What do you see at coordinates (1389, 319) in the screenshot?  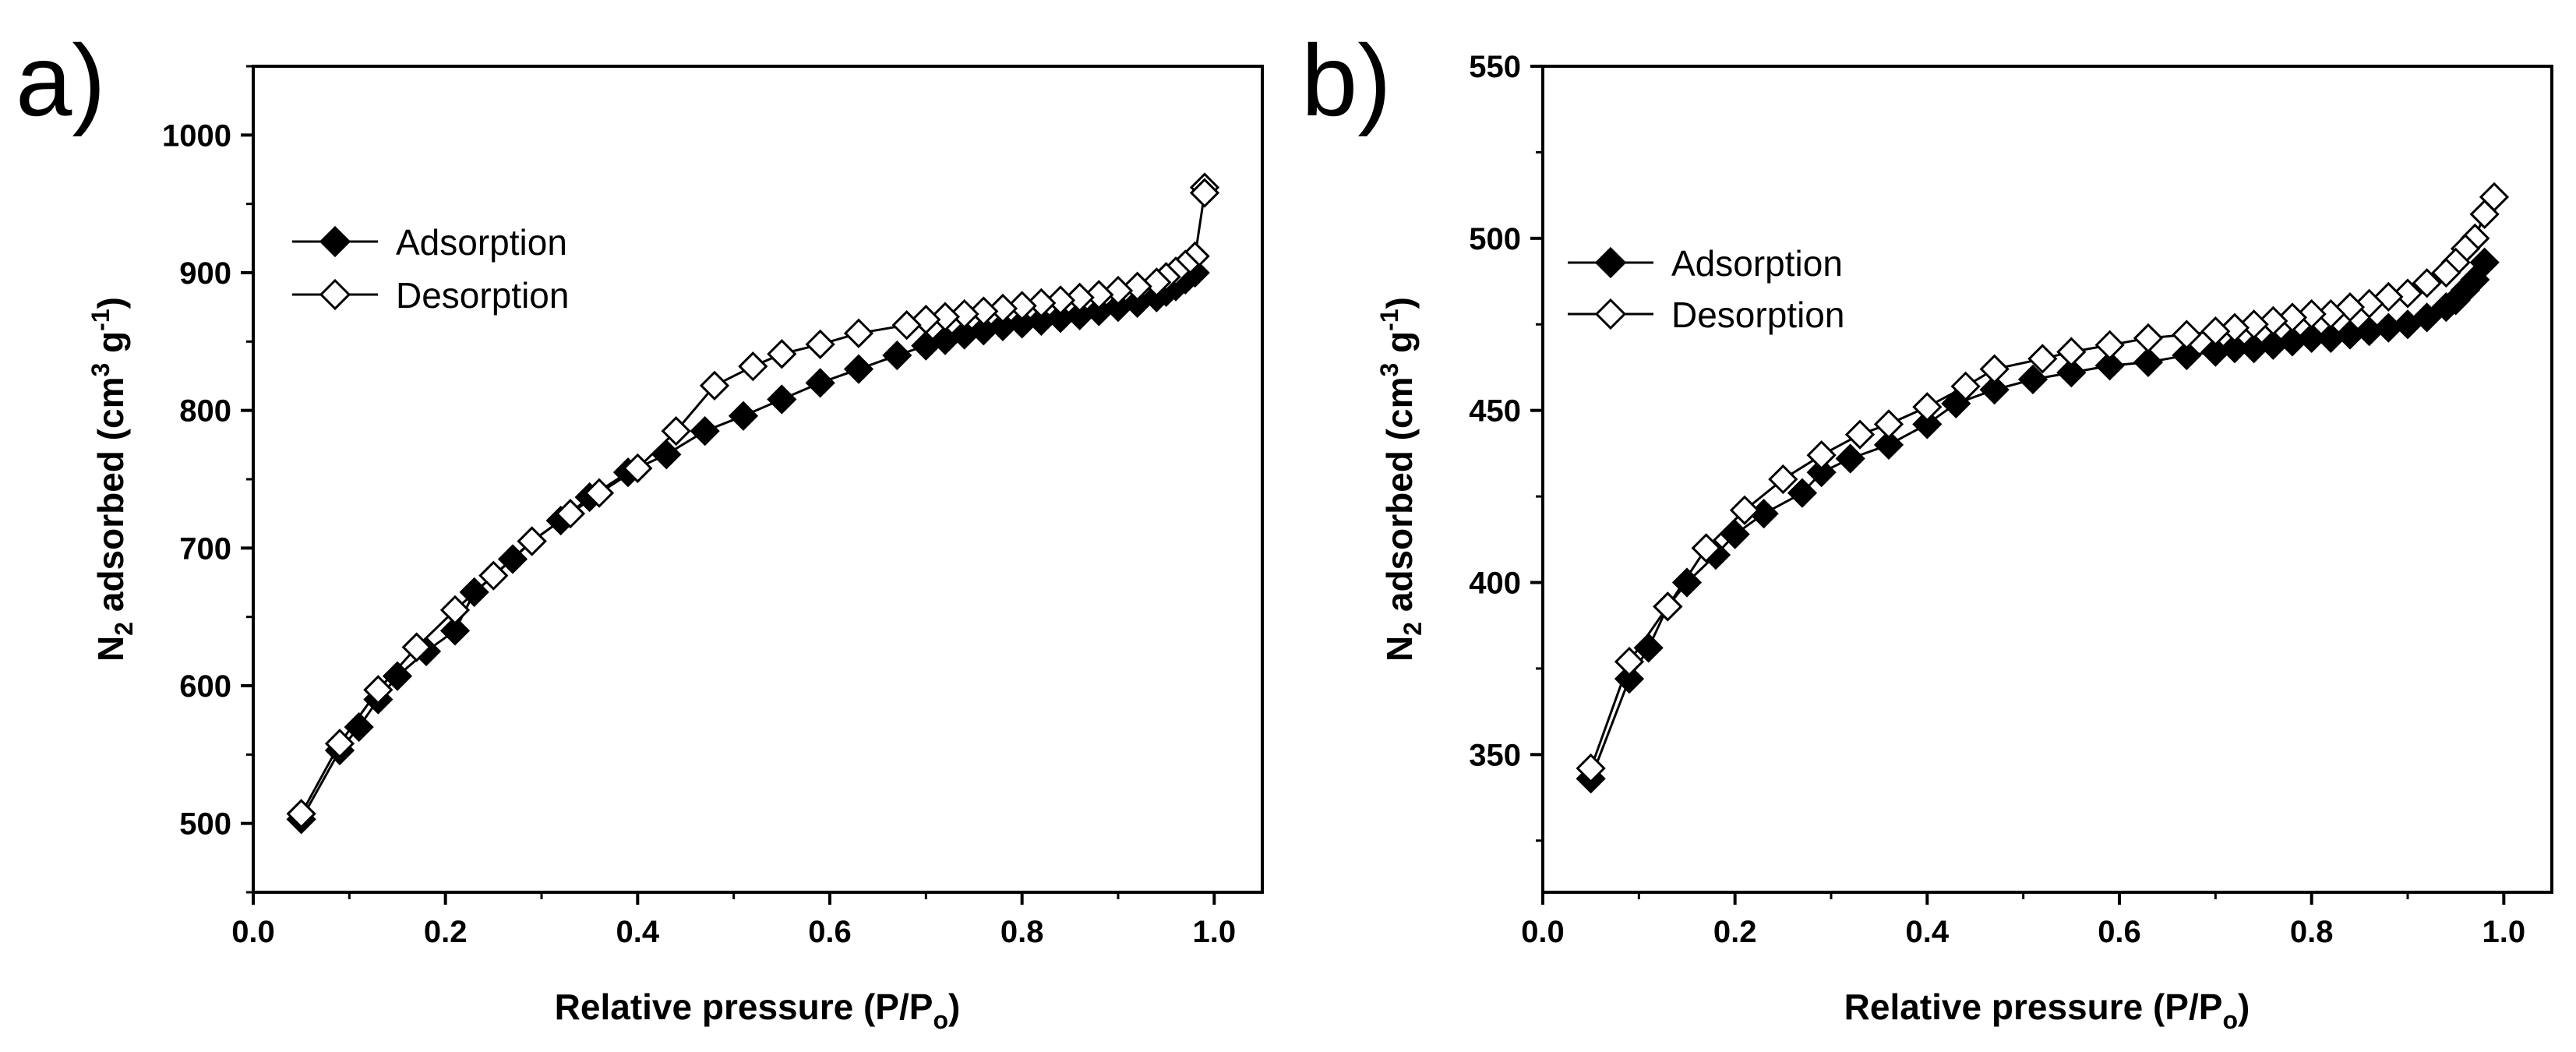 I see `y-axis-title-sup2-b: -1` at bounding box center [1389, 319].